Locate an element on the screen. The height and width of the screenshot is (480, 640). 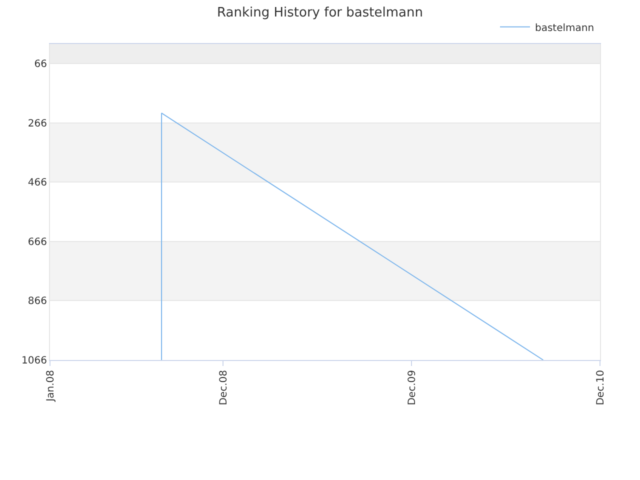
chart-title: Ranking History for bastelmann is located at coordinates (320, 12).